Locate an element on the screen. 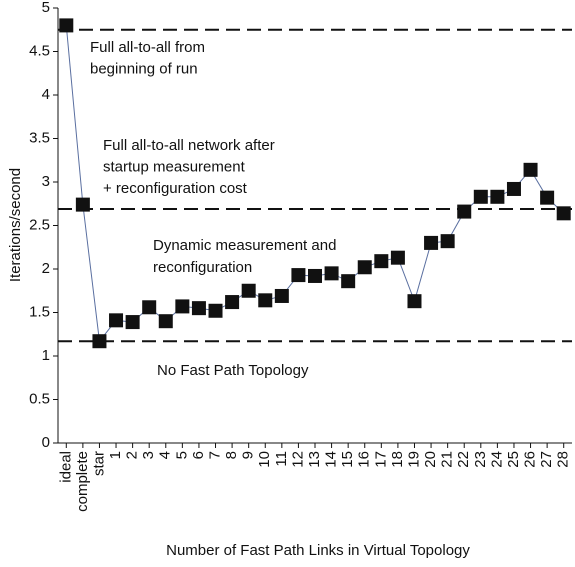 The width and height of the screenshot is (575, 567). annotation: Full all-to-all from is located at coordinates (147, 47).